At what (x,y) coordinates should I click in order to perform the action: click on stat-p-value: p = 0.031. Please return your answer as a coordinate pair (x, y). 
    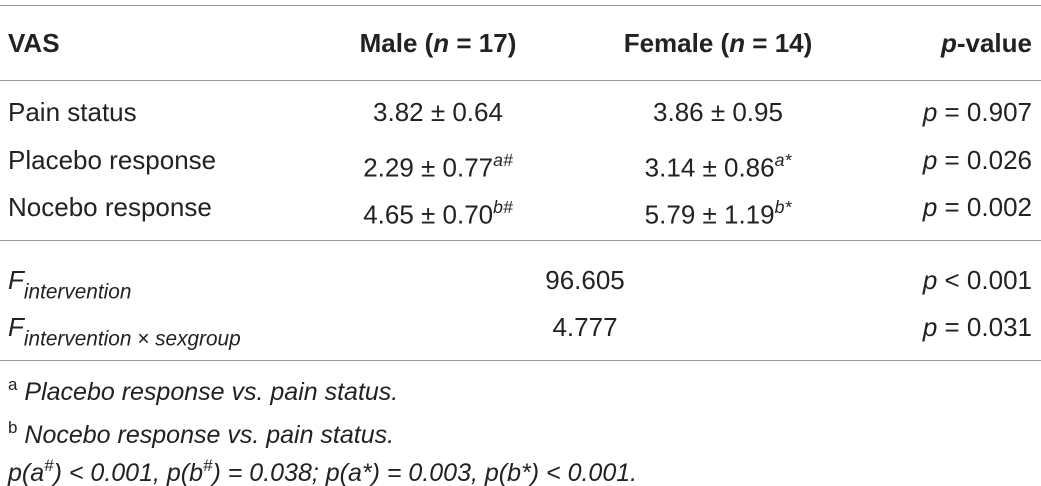
    Looking at the image, I should click on (977, 327).